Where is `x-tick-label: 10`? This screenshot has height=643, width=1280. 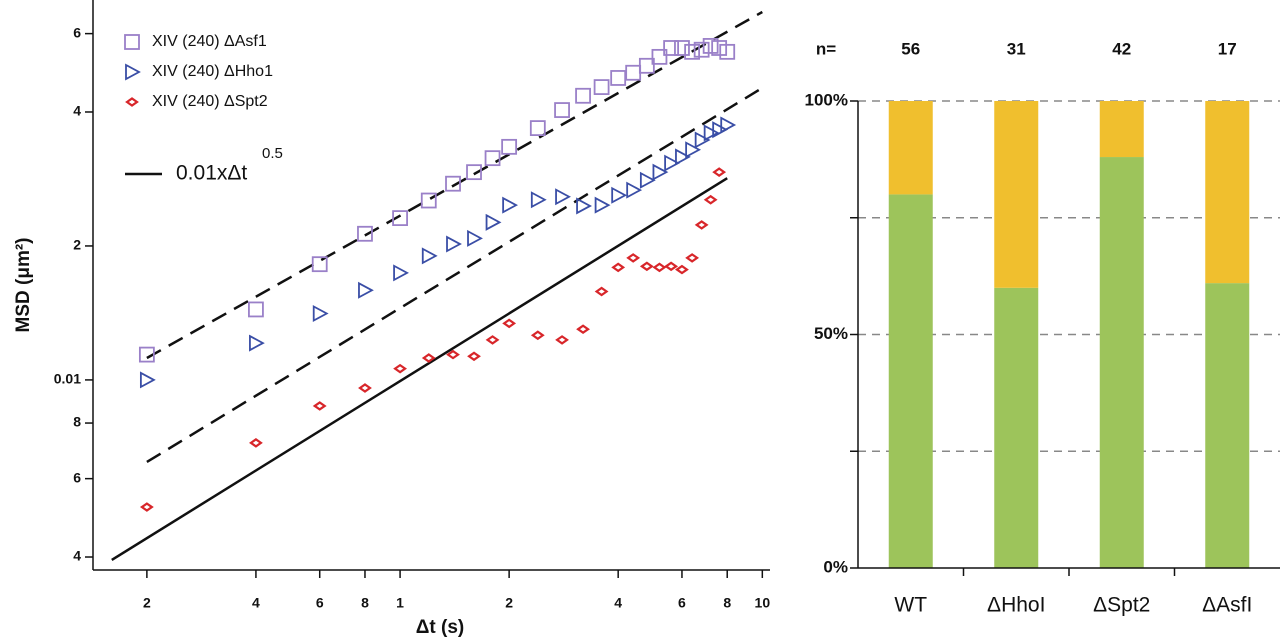
x-tick-label: 10 is located at coordinates (763, 603).